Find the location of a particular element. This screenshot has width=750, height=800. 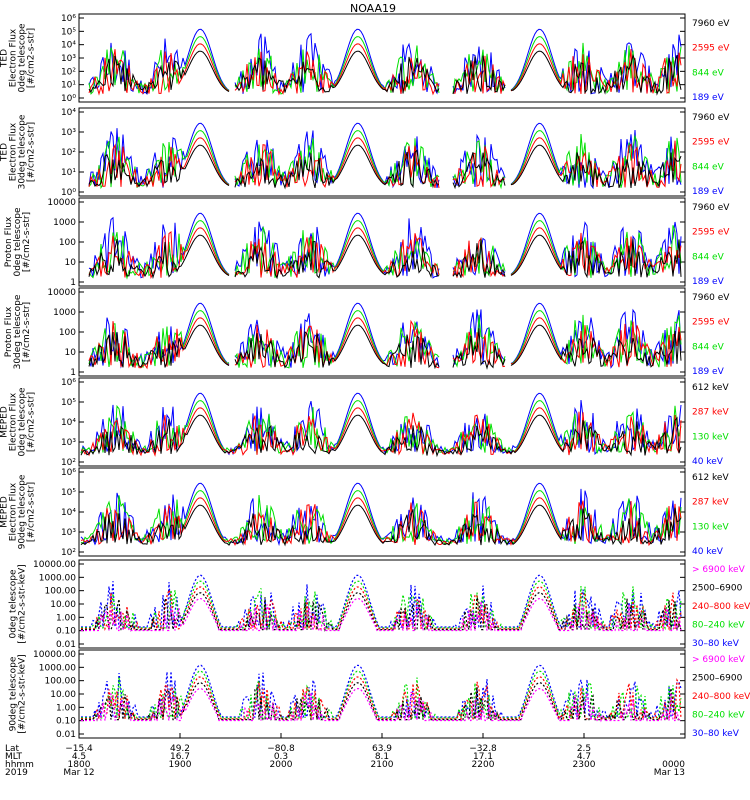

y-tick-label: 0.10 is located at coordinates (66, 722).